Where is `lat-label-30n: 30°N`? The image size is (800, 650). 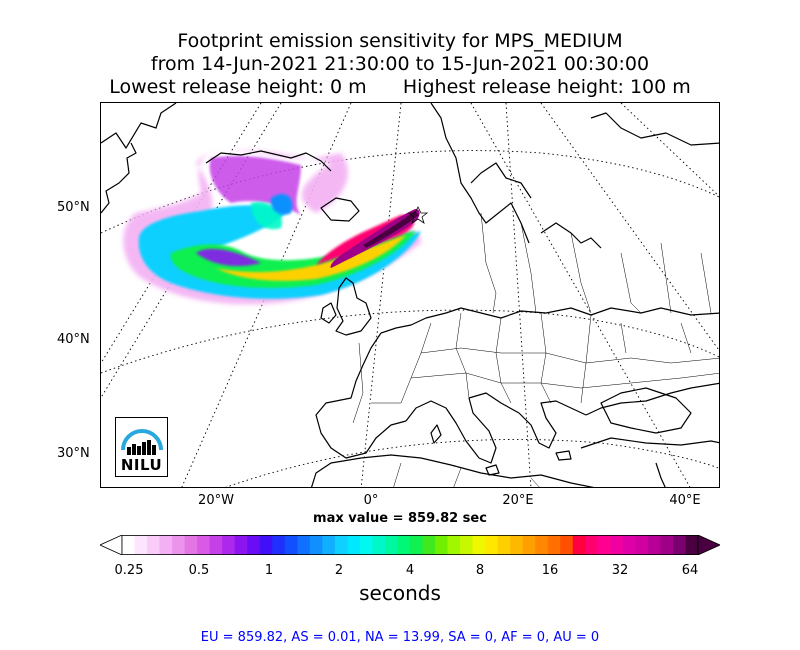 lat-label-30n: 30°N is located at coordinates (73, 453).